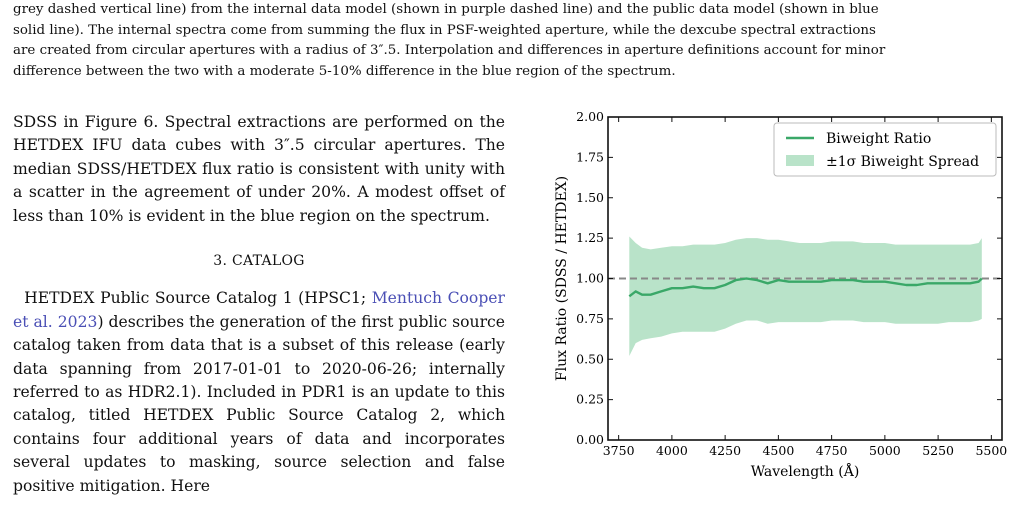  I want to click on y-tick-label: 1.00, so click(590, 278).